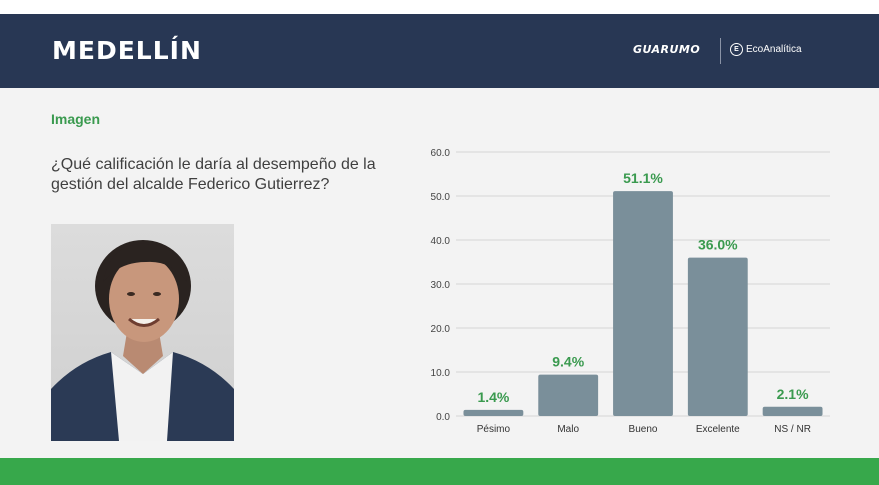 The image size is (879, 485). Describe the element at coordinates (127, 50) in the screenshot. I see `city-title: MEDELLÍN` at that location.